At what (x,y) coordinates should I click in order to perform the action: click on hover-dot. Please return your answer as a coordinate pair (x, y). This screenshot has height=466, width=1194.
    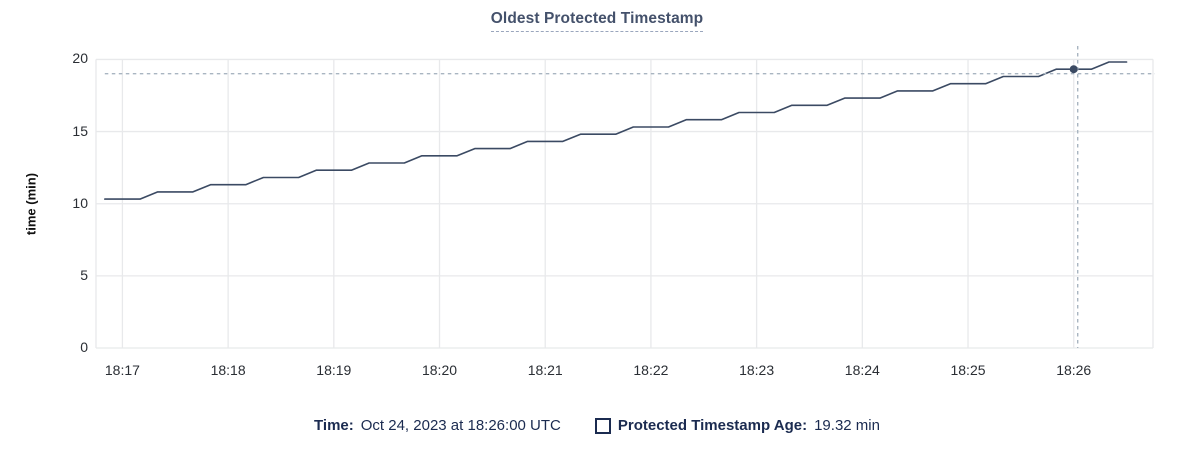
    Looking at the image, I should click on (1073, 69).